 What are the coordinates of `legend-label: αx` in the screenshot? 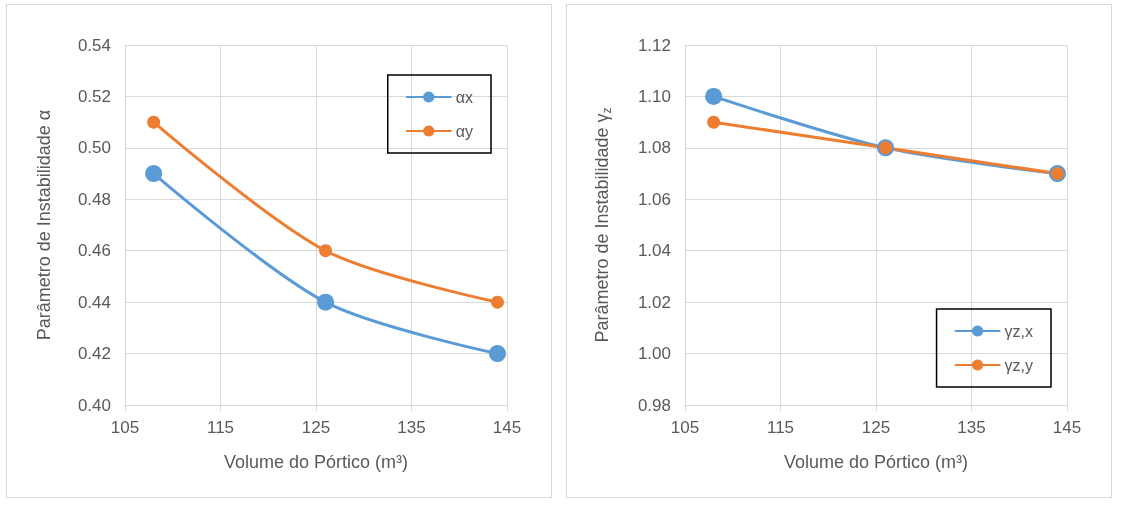 It's located at (464, 97).